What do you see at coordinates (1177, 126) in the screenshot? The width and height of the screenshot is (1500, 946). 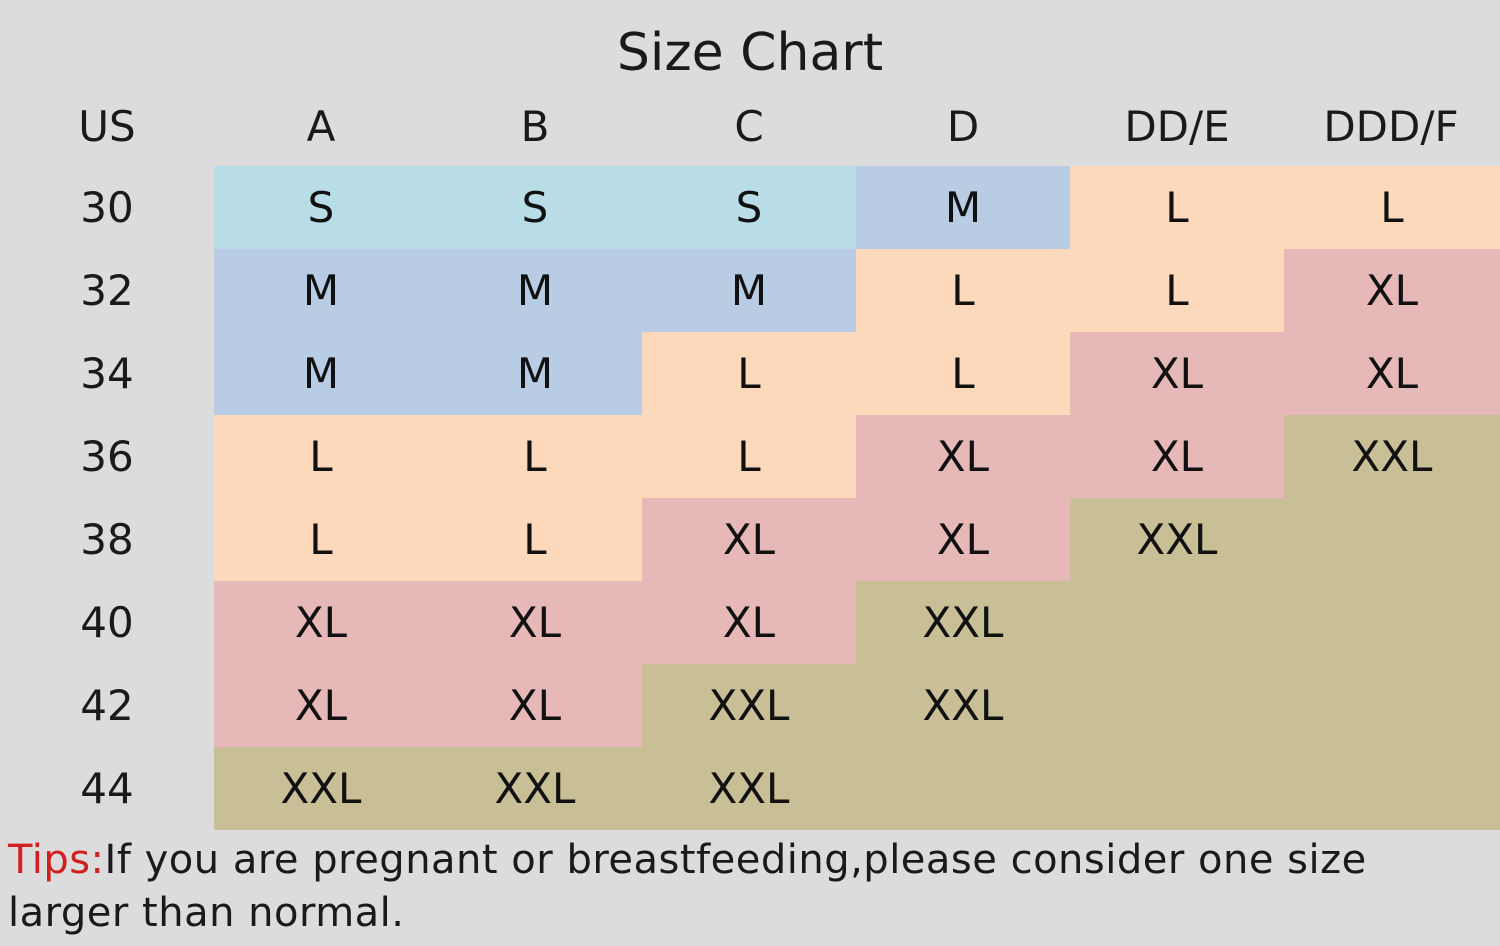 I see `column-header-cup: DD/E` at bounding box center [1177, 126].